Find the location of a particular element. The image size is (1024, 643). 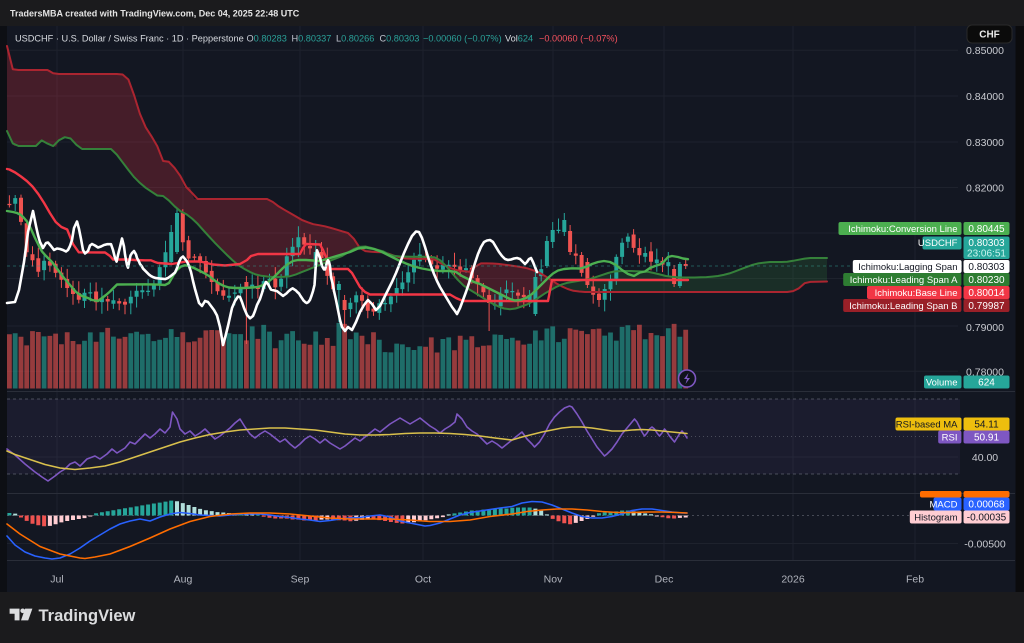

svg-text: RSI is located at coordinates (950, 437).